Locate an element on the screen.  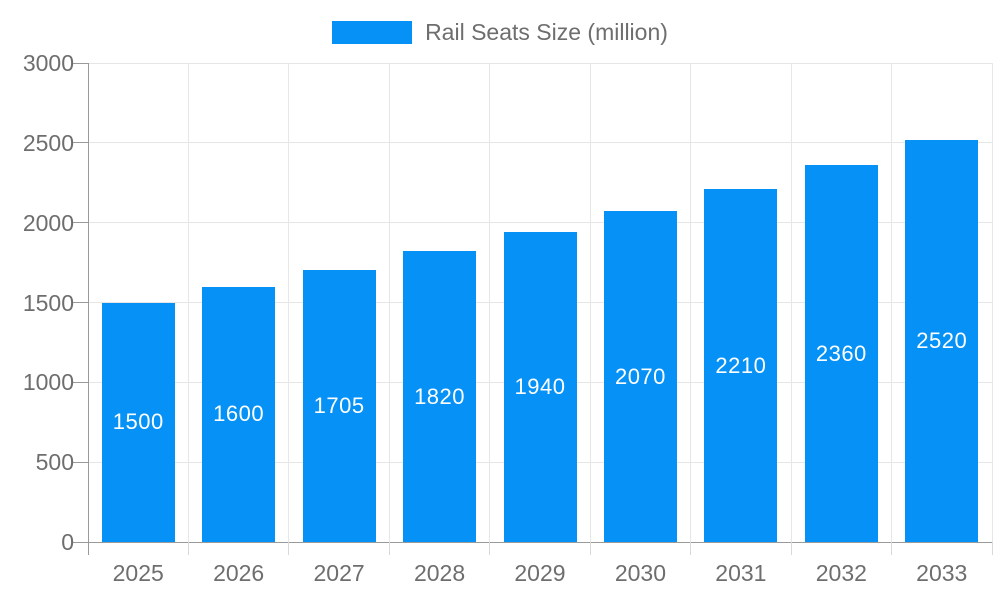
bar-value-label: 1600 is located at coordinates (239, 414).